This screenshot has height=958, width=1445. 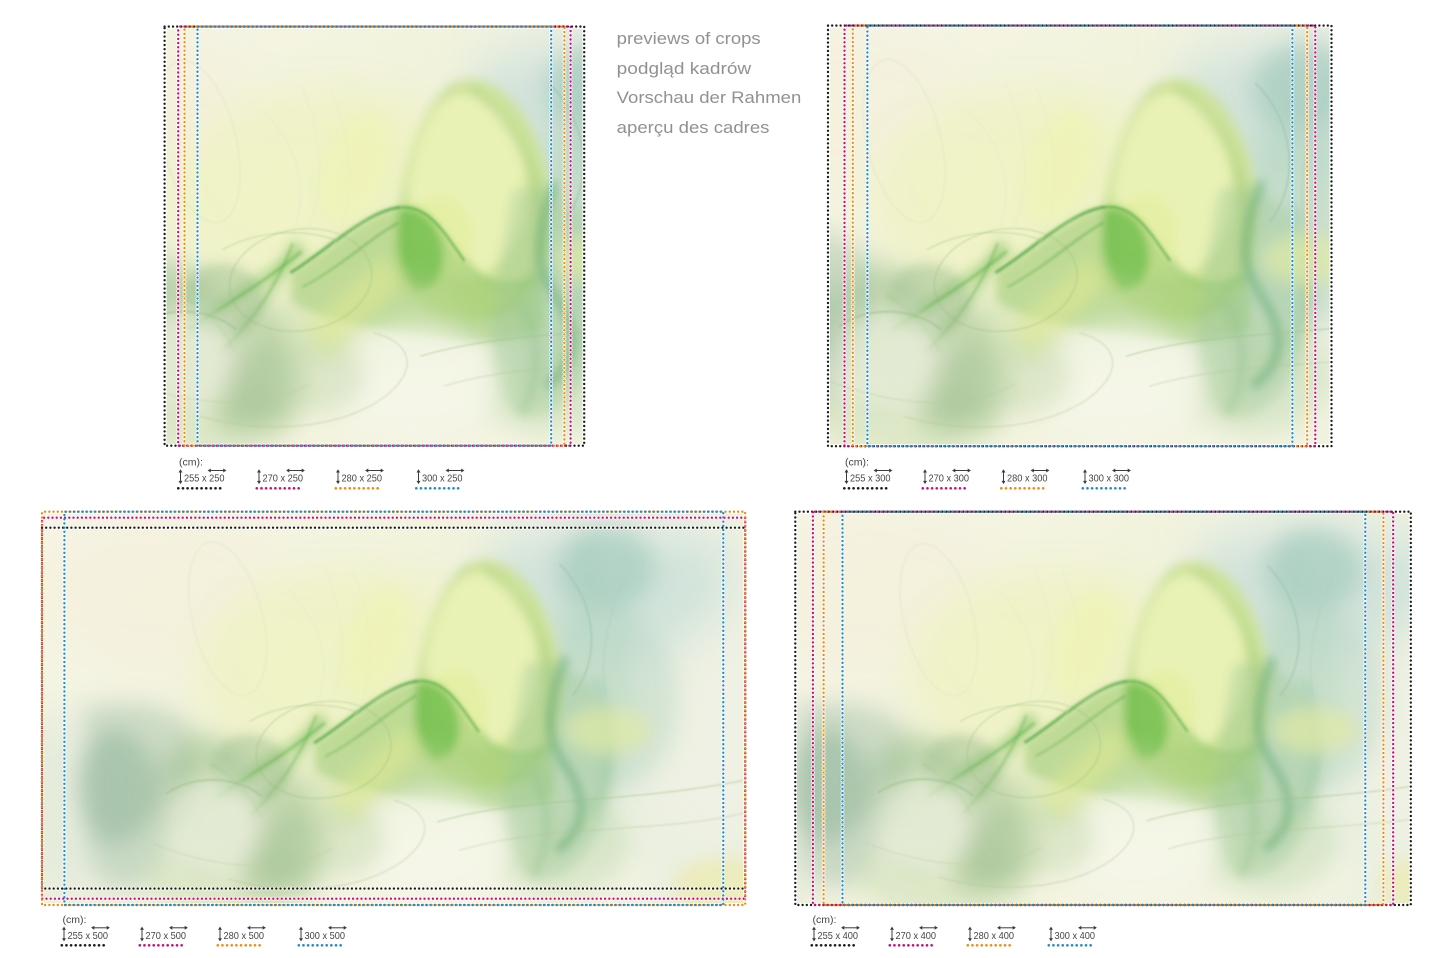 I want to click on svg-text: 255 x 400, so click(x=838, y=936).